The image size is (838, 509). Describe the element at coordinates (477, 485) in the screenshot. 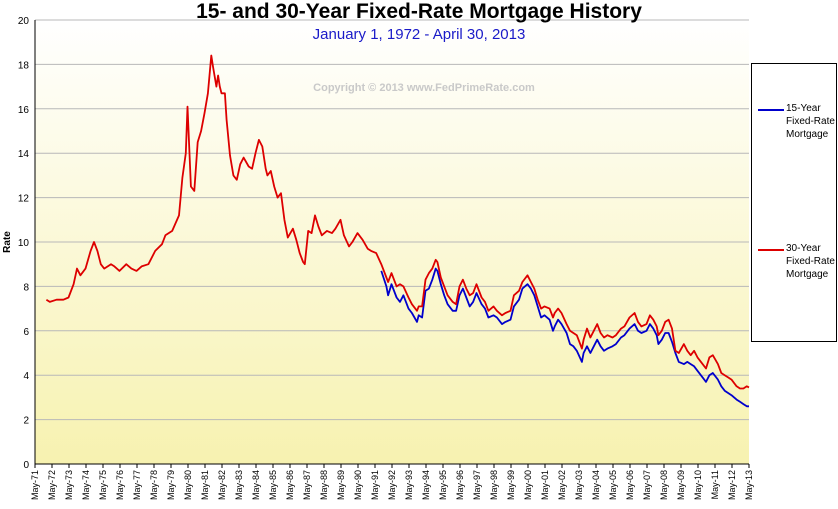

I see `x-tick-label: May-97` at that location.